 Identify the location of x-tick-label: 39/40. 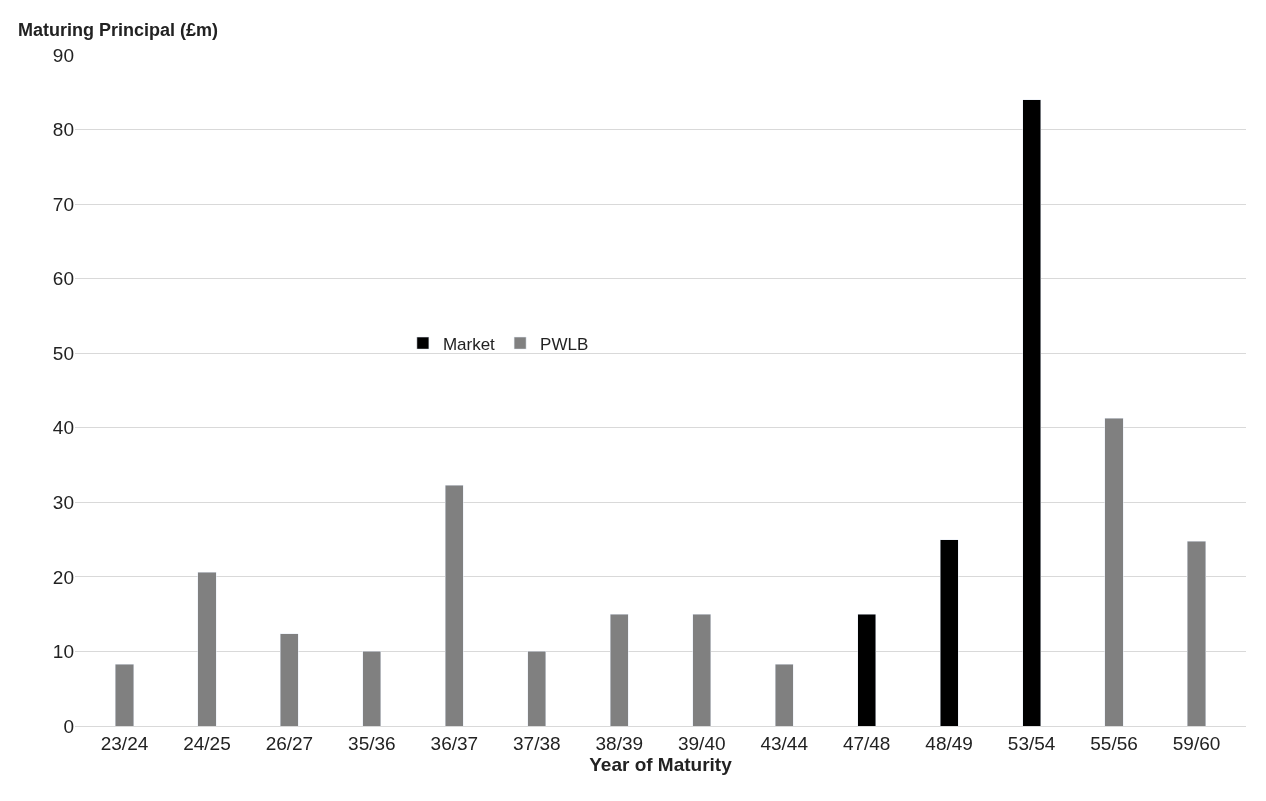
(701, 743).